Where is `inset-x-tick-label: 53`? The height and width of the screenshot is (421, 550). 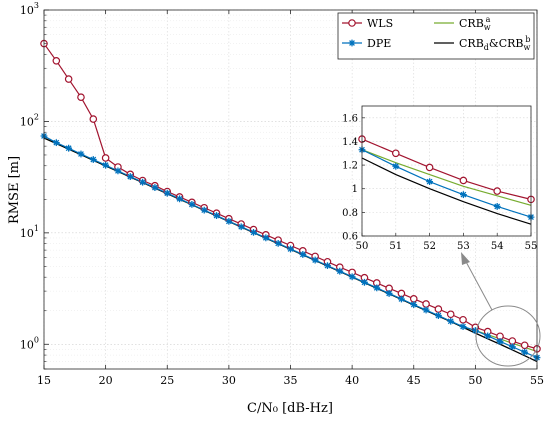
inset-x-tick-label: 53 is located at coordinates (463, 246).